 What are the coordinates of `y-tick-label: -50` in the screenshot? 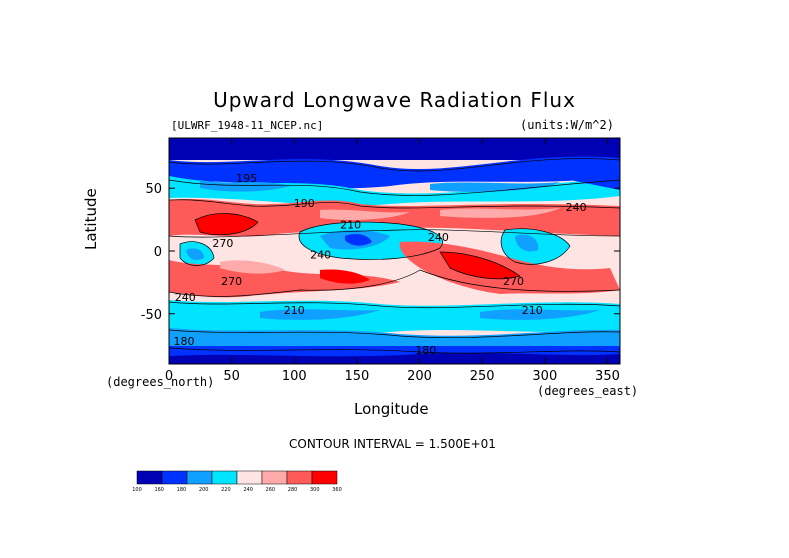 It's located at (151, 315).